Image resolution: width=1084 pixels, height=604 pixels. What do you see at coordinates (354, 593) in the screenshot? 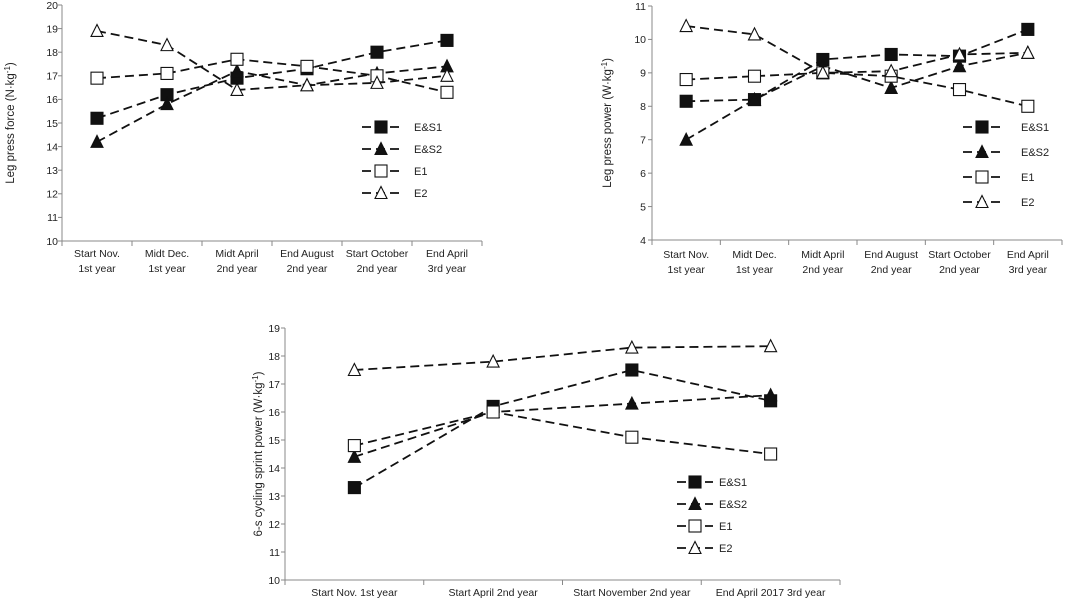
I see `x-tick-label: Start Nov. 1st year` at bounding box center [354, 593].